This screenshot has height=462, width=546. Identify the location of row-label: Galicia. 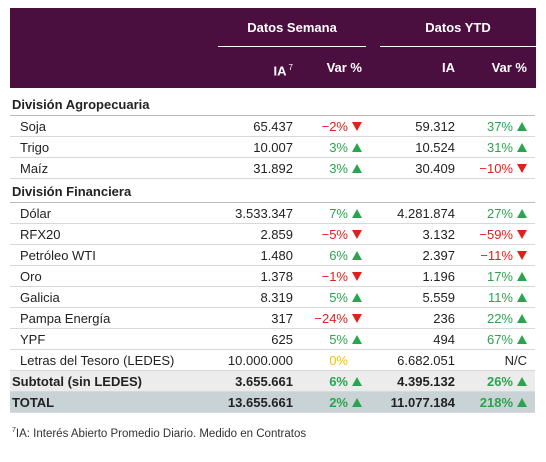
(40, 297).